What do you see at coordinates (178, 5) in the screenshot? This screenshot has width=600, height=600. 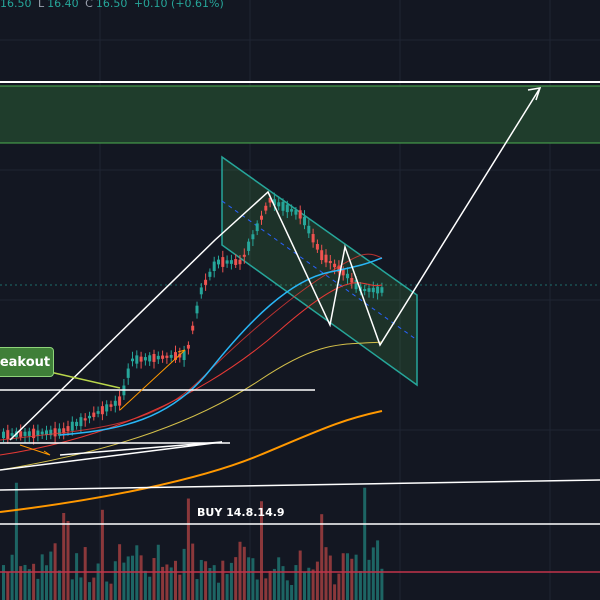 I see `change: +0.10 (+0.61%)` at bounding box center [178, 5].